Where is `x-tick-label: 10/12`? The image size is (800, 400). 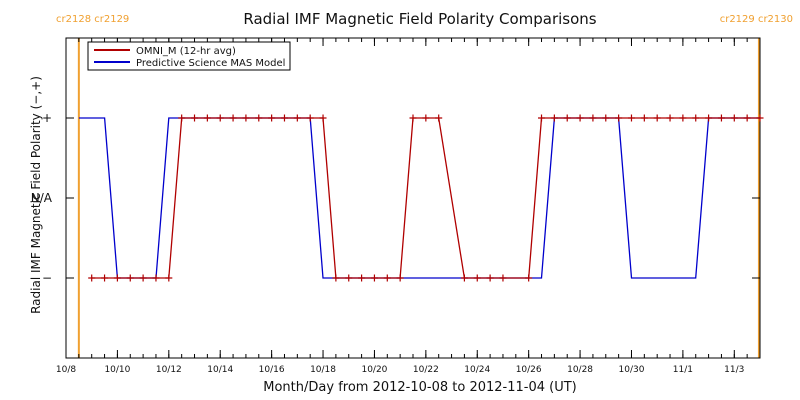 x-tick-label: 10/12 is located at coordinates (169, 370).